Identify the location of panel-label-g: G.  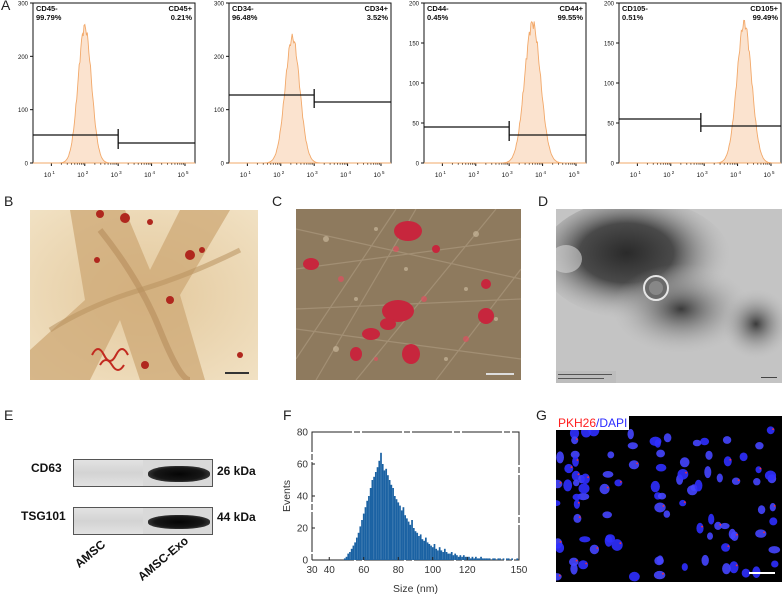
(541, 415).